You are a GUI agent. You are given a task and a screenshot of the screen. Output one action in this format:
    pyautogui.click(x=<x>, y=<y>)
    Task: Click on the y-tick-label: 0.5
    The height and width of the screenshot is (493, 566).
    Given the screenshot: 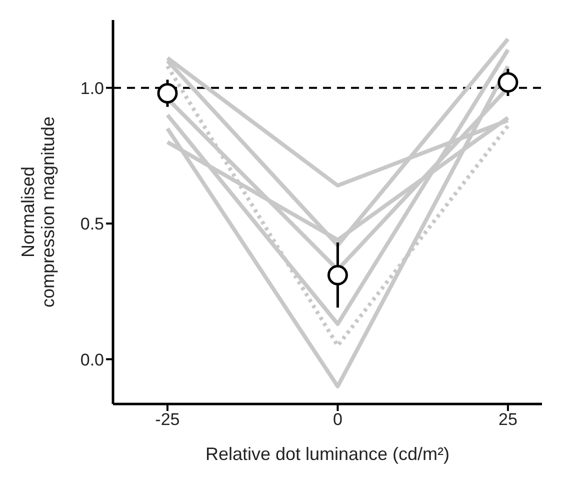 What is the action you would take?
    pyautogui.click(x=92, y=224)
    